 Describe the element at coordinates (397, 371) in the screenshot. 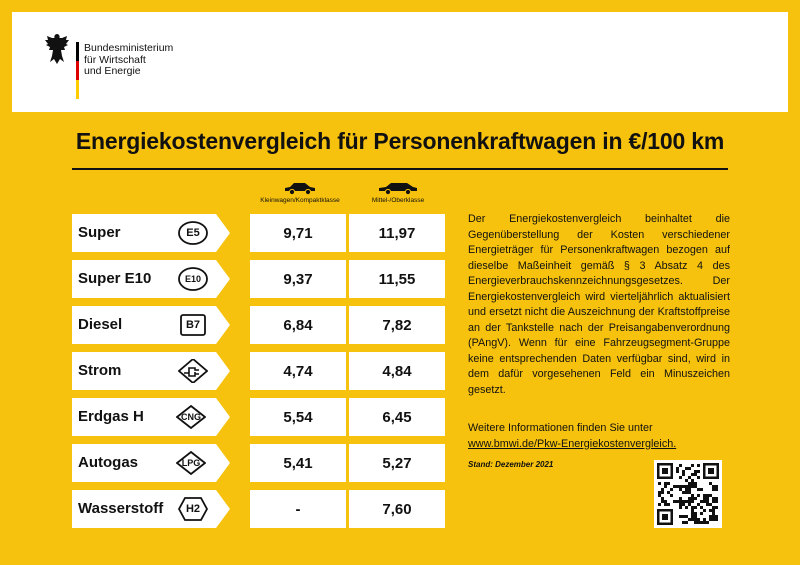

I see `cost-mid-car: 4,84` at that location.